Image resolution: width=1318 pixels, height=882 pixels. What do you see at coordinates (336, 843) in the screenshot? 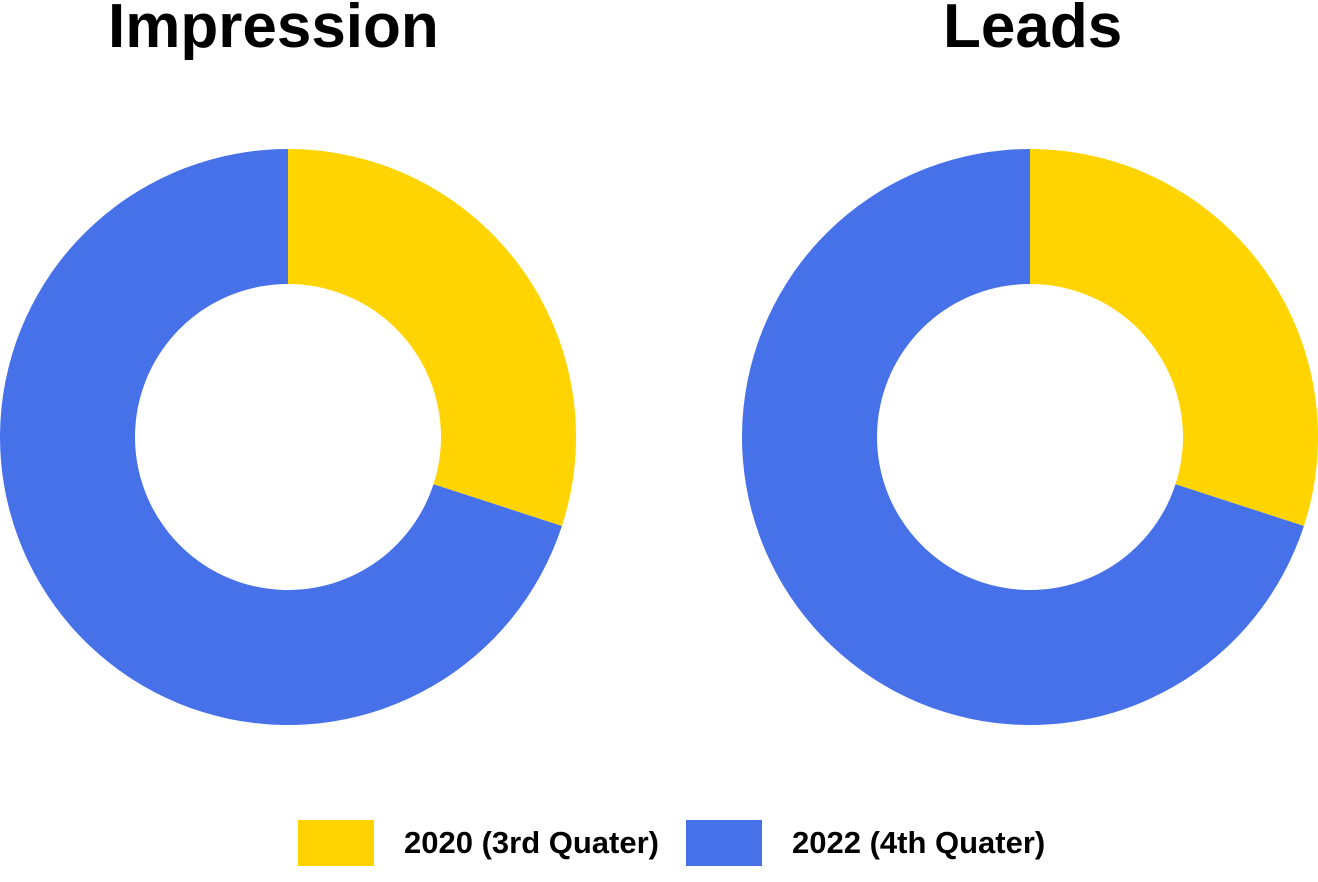
I see `legend-swatch-2020` at bounding box center [336, 843].